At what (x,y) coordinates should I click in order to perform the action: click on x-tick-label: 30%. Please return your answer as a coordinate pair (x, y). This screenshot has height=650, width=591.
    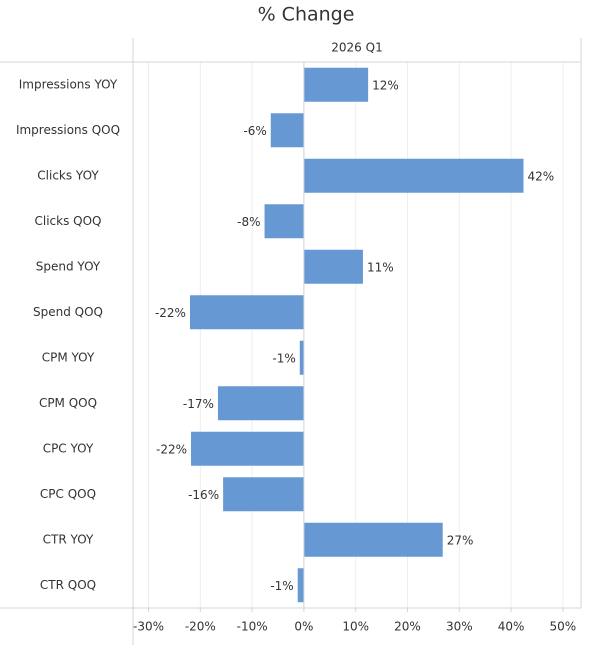
    Looking at the image, I should click on (459, 627).